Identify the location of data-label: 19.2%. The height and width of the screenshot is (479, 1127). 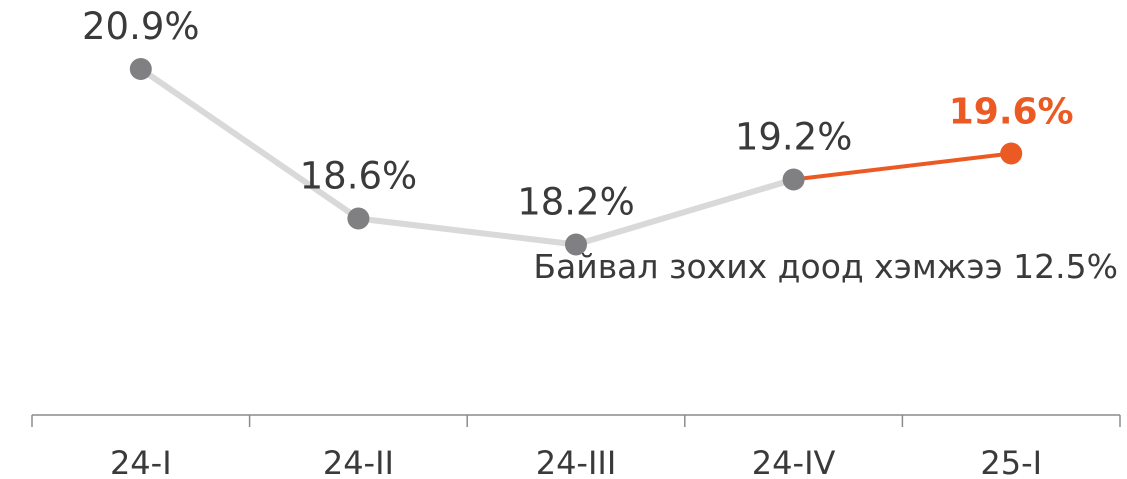
(794, 137).